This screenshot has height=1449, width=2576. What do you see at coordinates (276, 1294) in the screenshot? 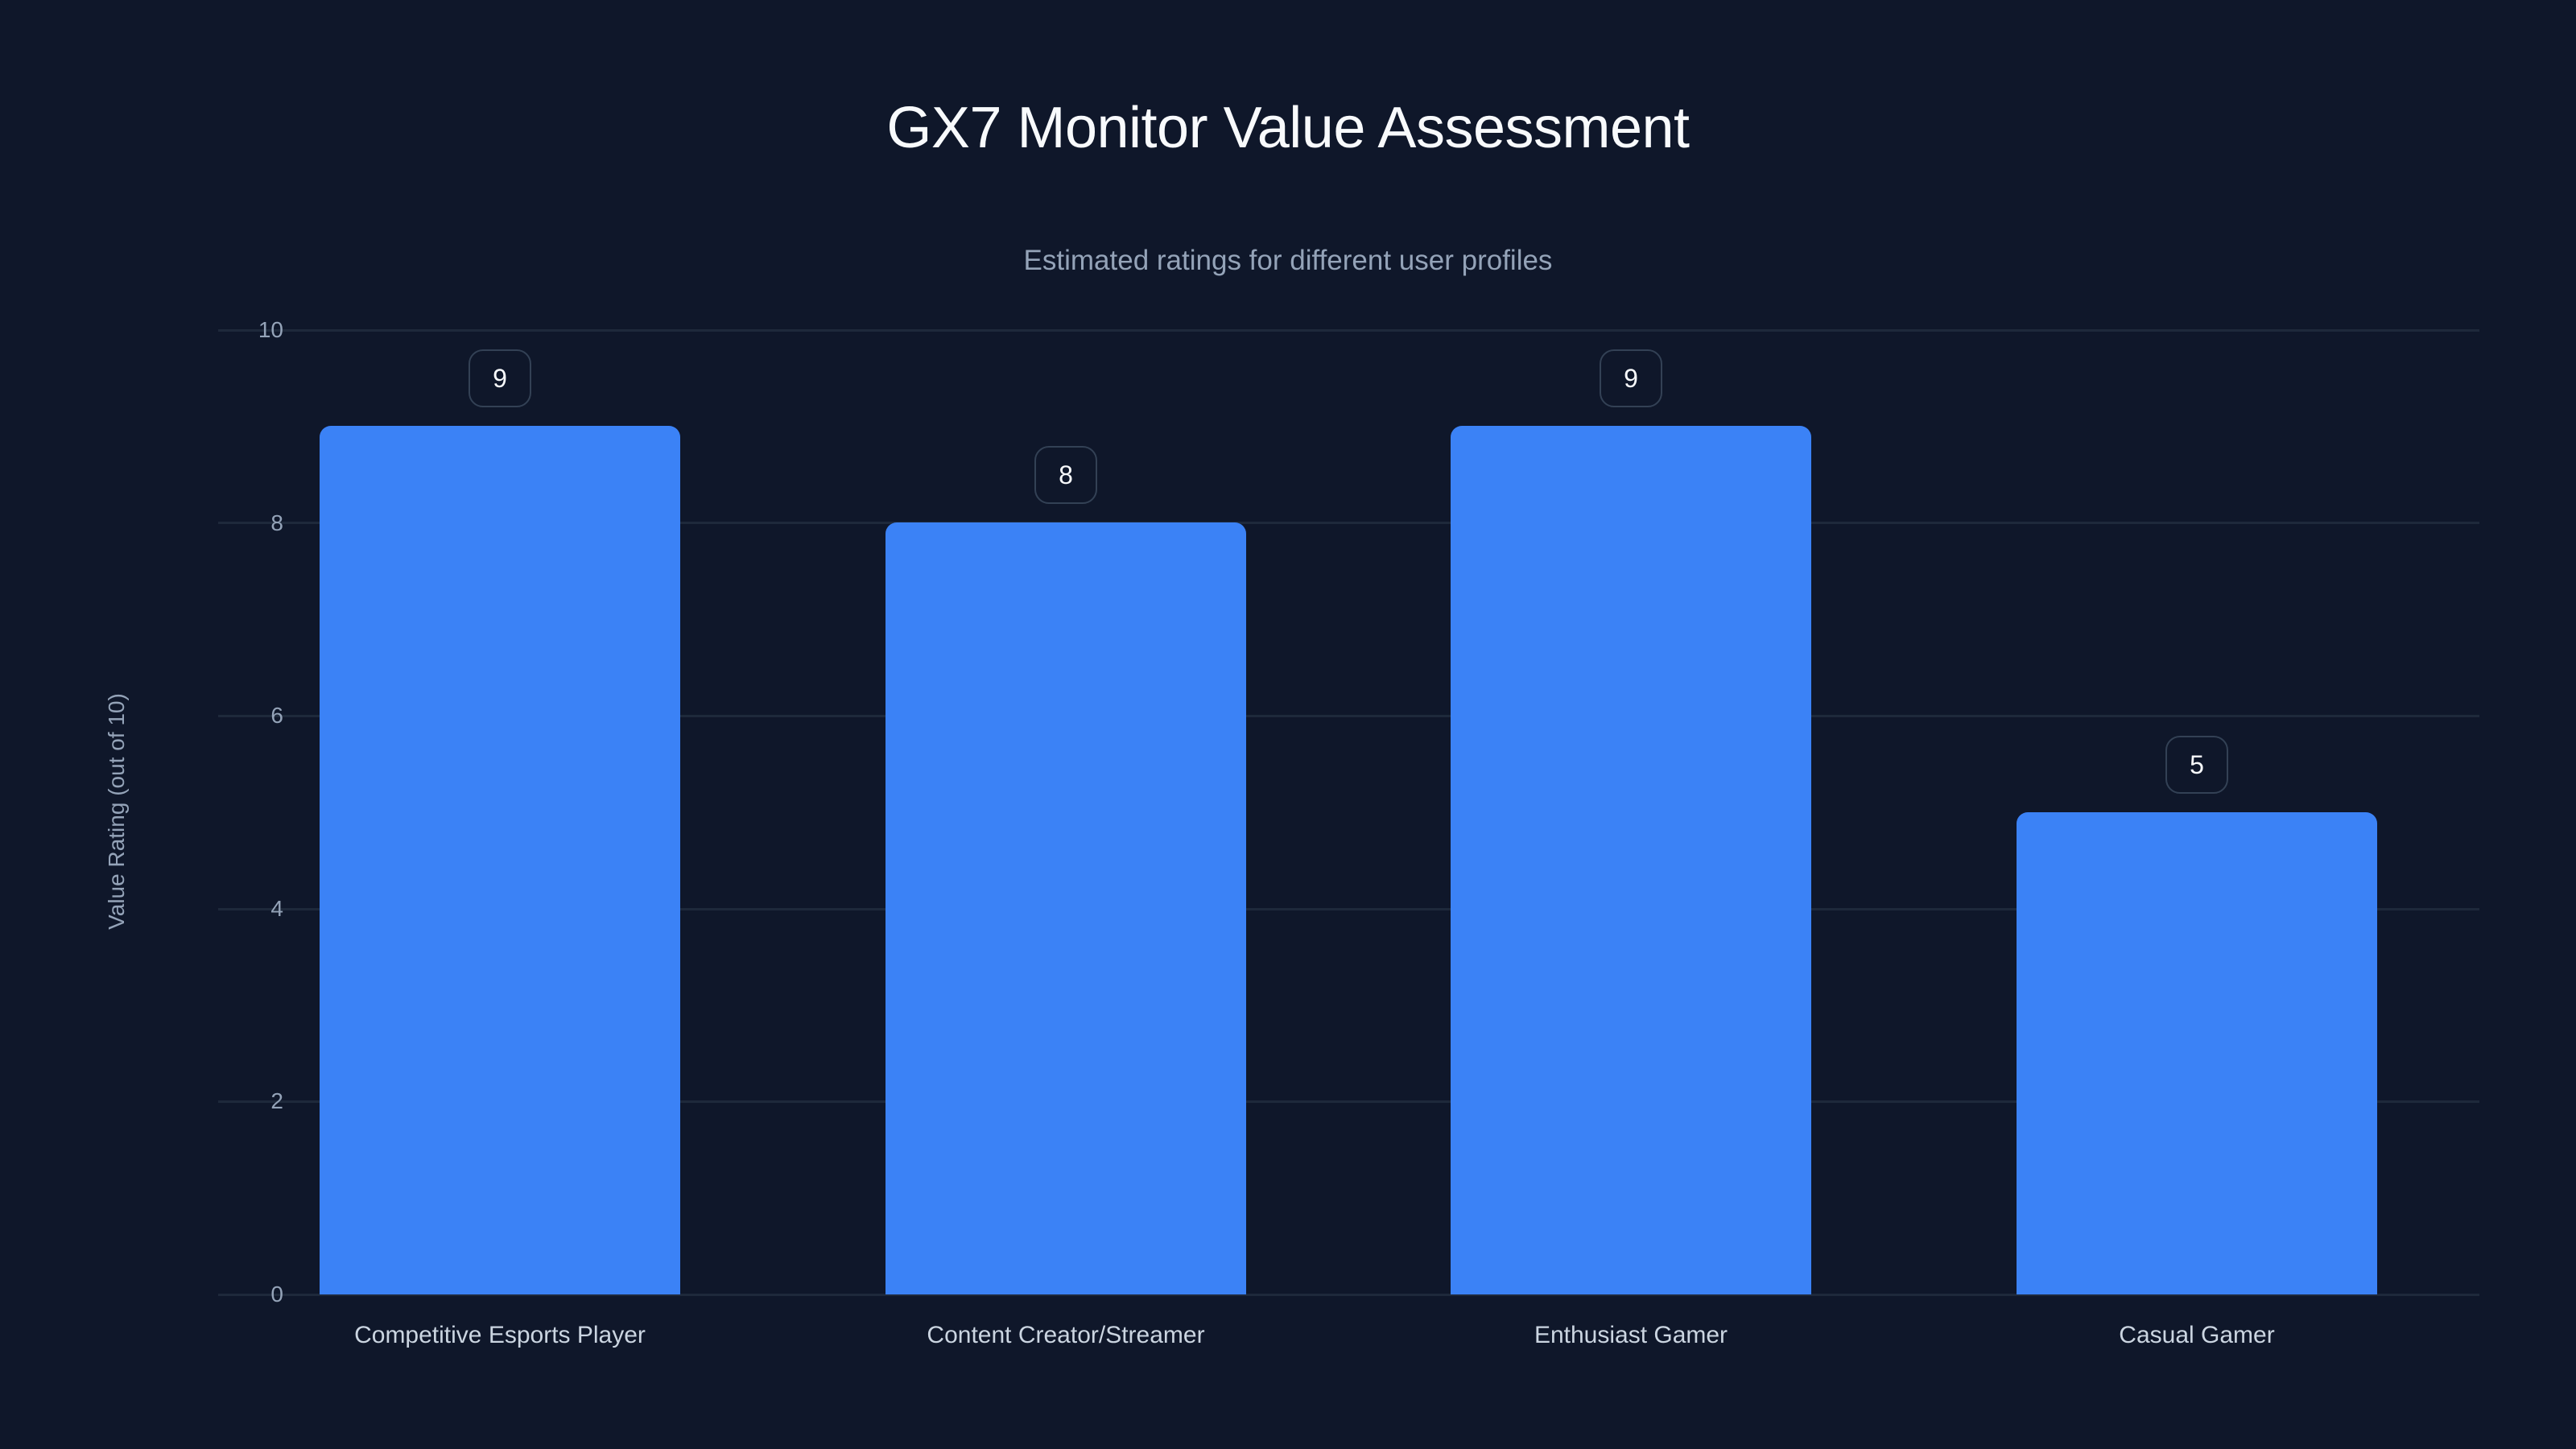
I see `y-tick: 0` at bounding box center [276, 1294].